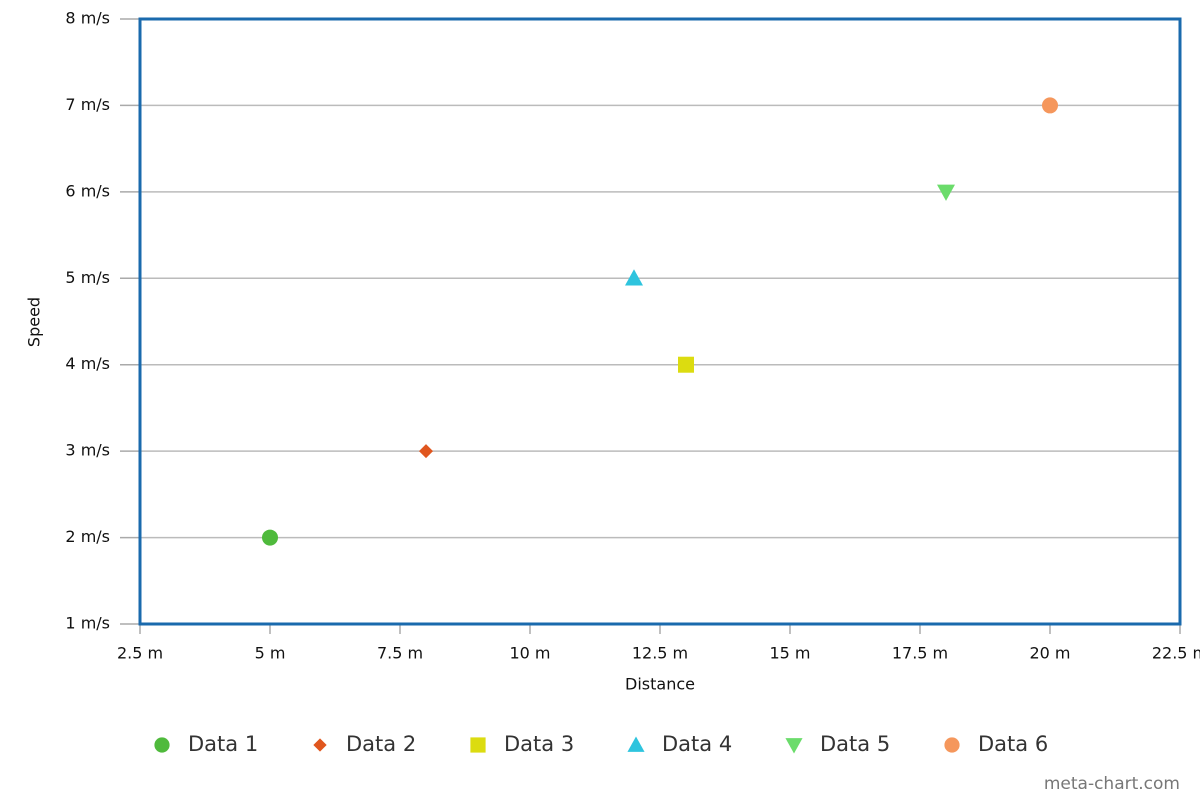 Image resolution: width=1200 pixels, height=800 pixels. What do you see at coordinates (660, 684) in the screenshot?
I see `x-axis-label: Distance` at bounding box center [660, 684].